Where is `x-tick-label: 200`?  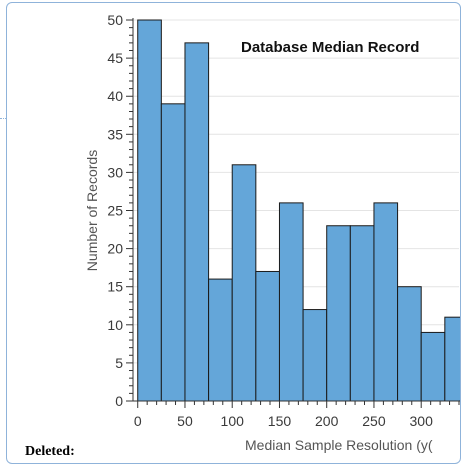
x-tick-label: 200 is located at coordinates (327, 421).